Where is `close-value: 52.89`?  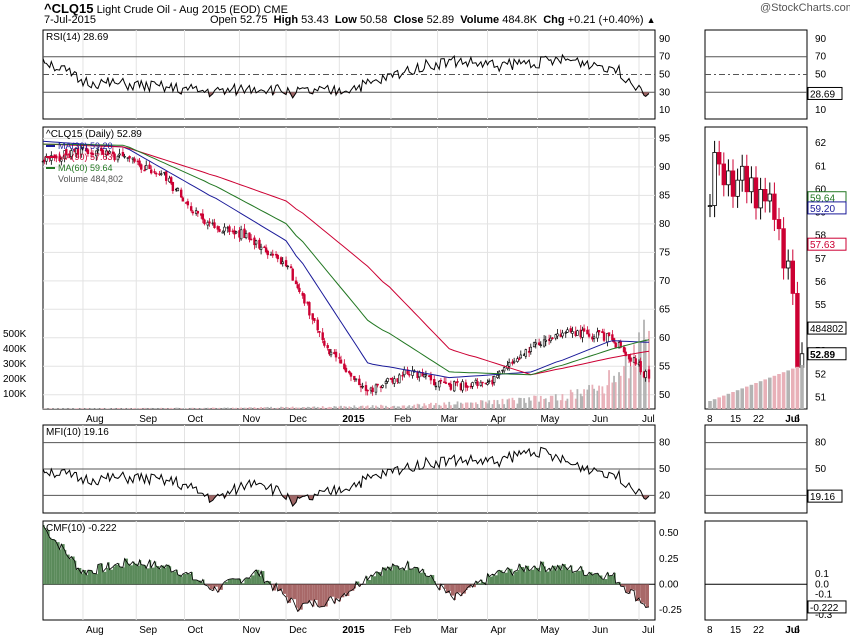
close-value: 52.89 is located at coordinates (440, 20).